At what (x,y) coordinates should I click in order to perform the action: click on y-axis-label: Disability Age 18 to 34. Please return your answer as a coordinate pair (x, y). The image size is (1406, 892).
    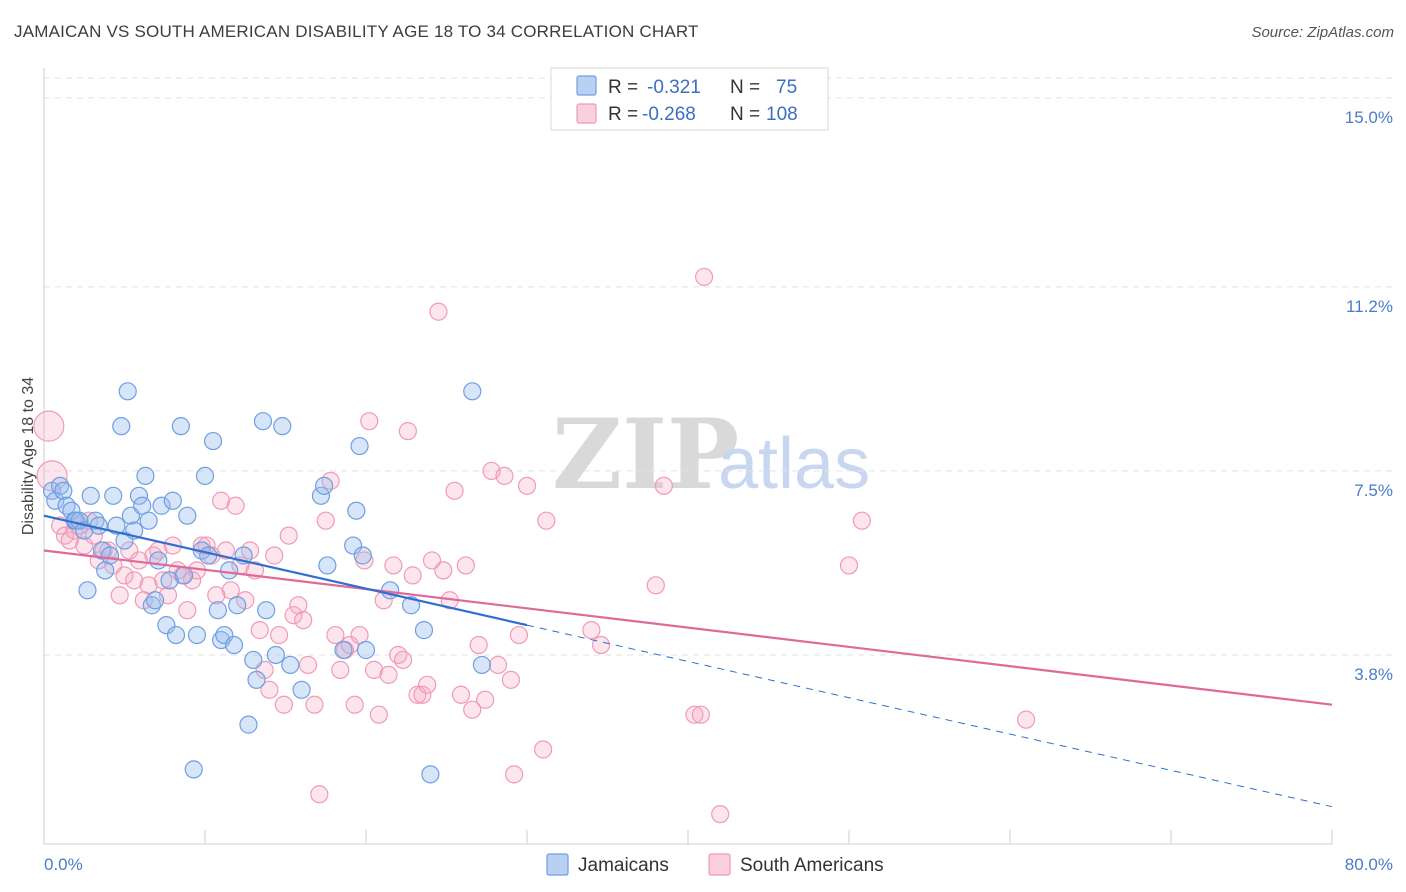
    Looking at the image, I should click on (28, 456).